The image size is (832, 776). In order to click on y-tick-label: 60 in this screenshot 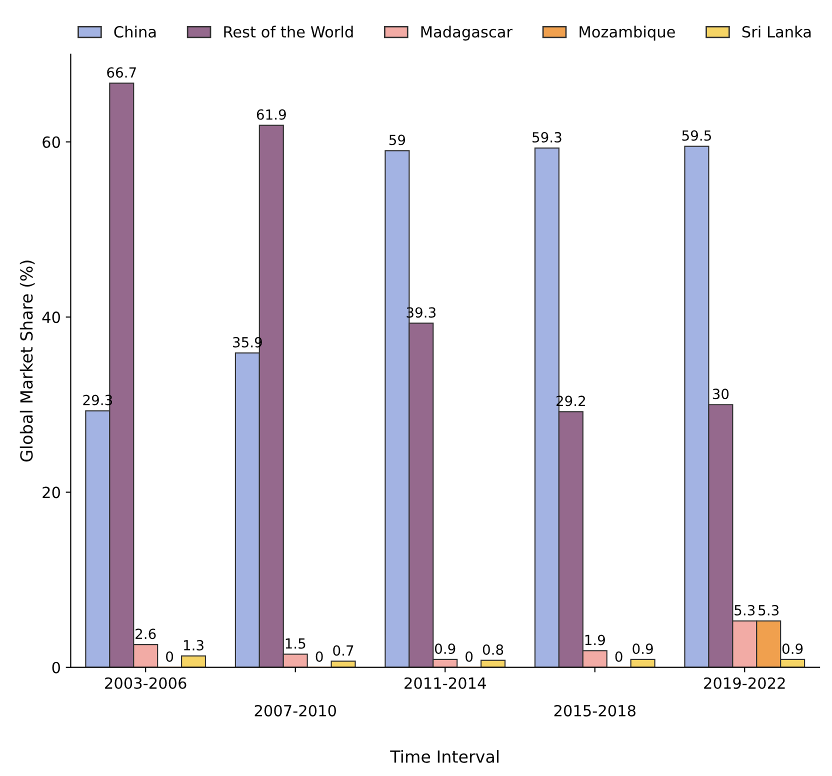, I will do `click(51, 142)`.